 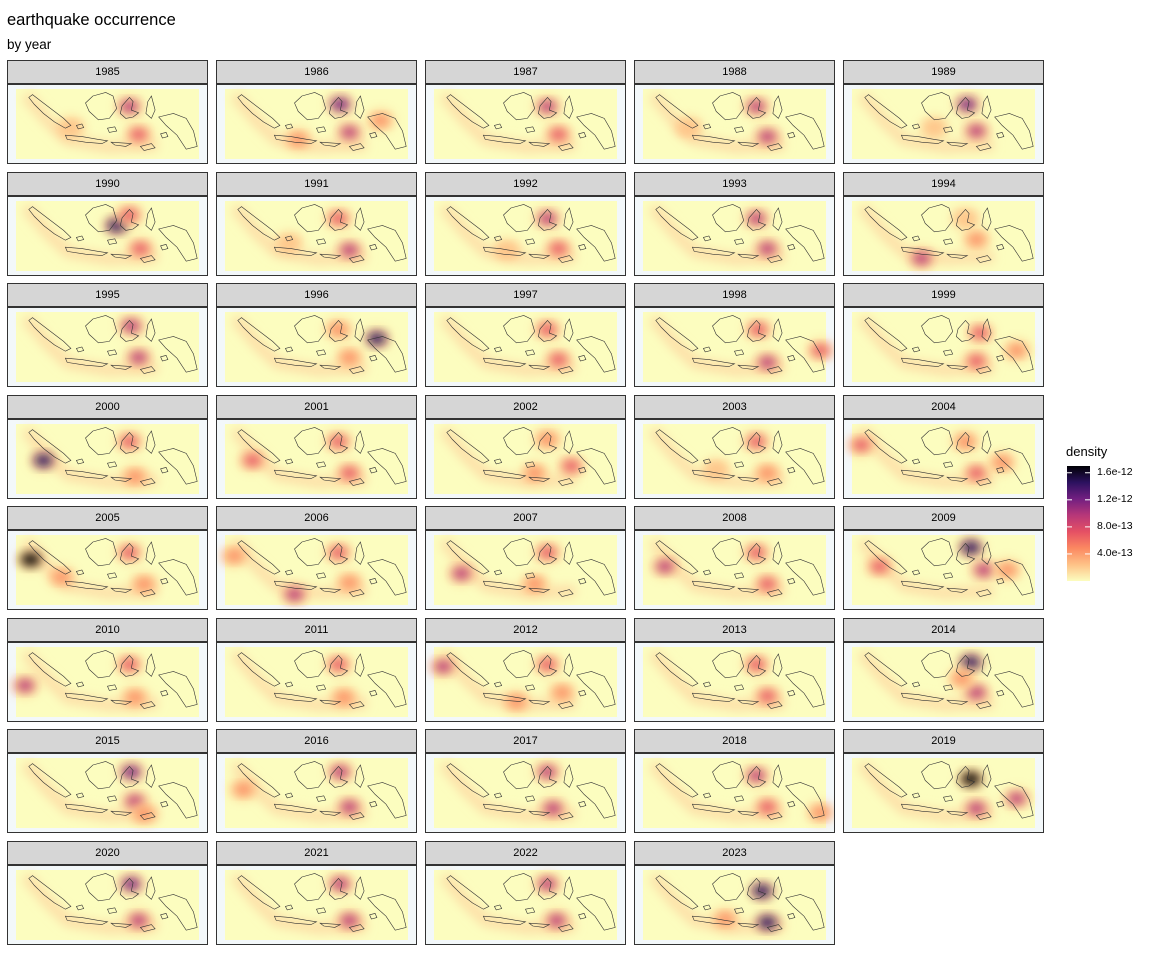 What do you see at coordinates (941, 459) in the screenshot?
I see `density-map-2004` at bounding box center [941, 459].